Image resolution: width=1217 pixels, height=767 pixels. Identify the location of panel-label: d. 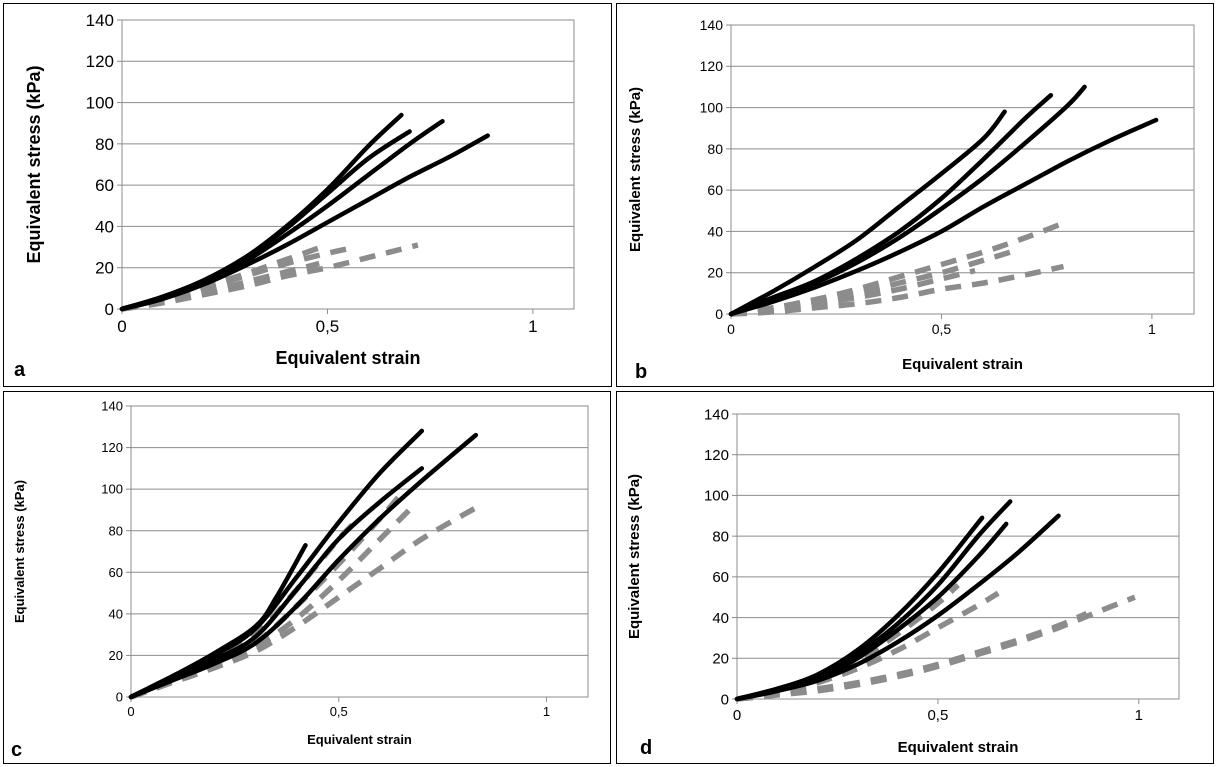
(646, 748).